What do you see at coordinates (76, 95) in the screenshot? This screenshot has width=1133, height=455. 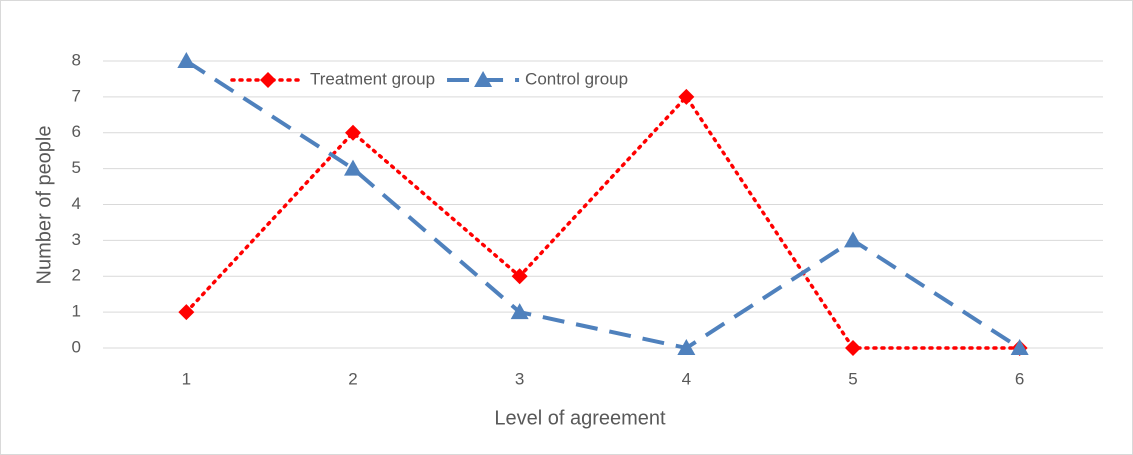 I see `y-tick-label: 7` at bounding box center [76, 95].